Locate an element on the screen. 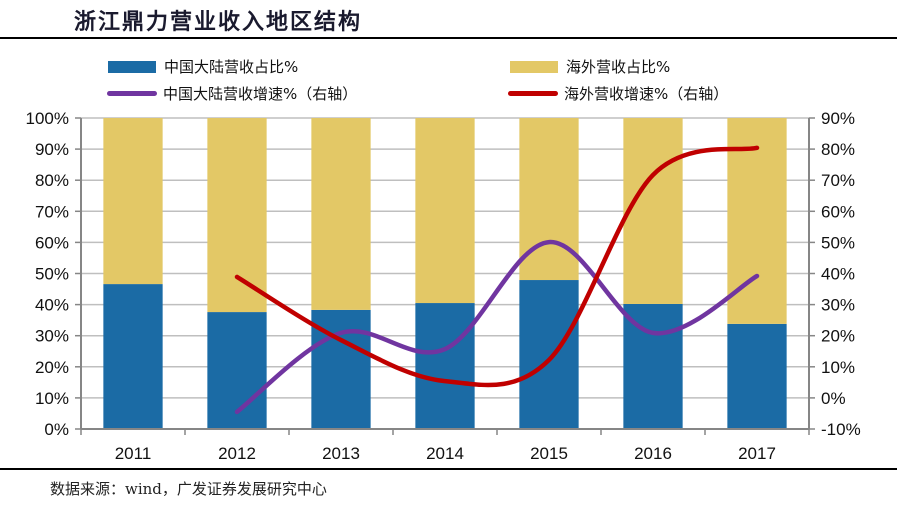 The height and width of the screenshot is (505, 897). y-tick-label: 0% is located at coordinates (56, 429).